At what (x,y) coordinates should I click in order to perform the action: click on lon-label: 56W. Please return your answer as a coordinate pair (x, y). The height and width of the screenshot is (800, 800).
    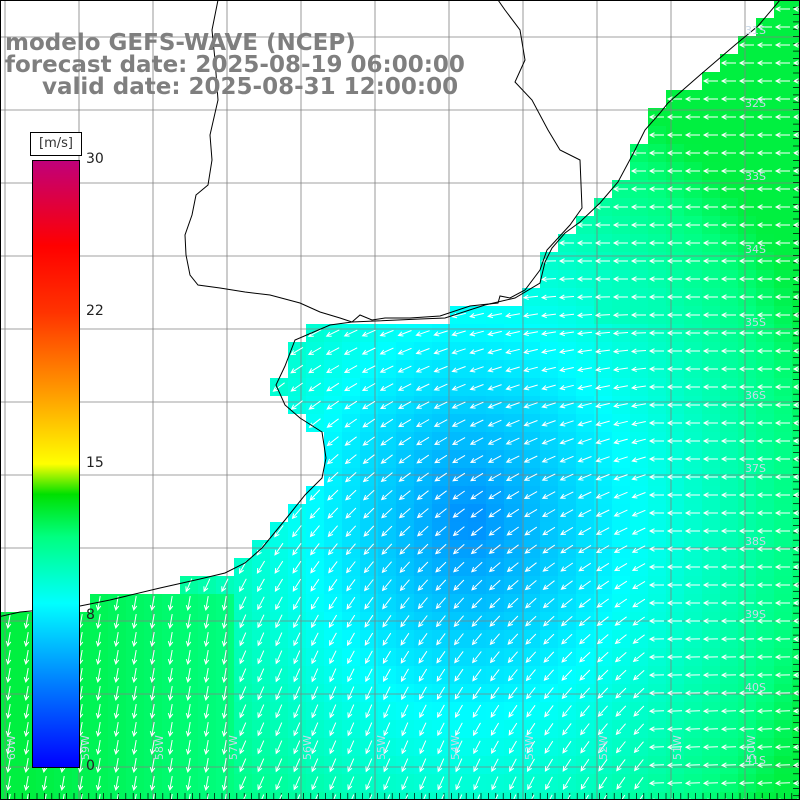
    Looking at the image, I should click on (307, 747).